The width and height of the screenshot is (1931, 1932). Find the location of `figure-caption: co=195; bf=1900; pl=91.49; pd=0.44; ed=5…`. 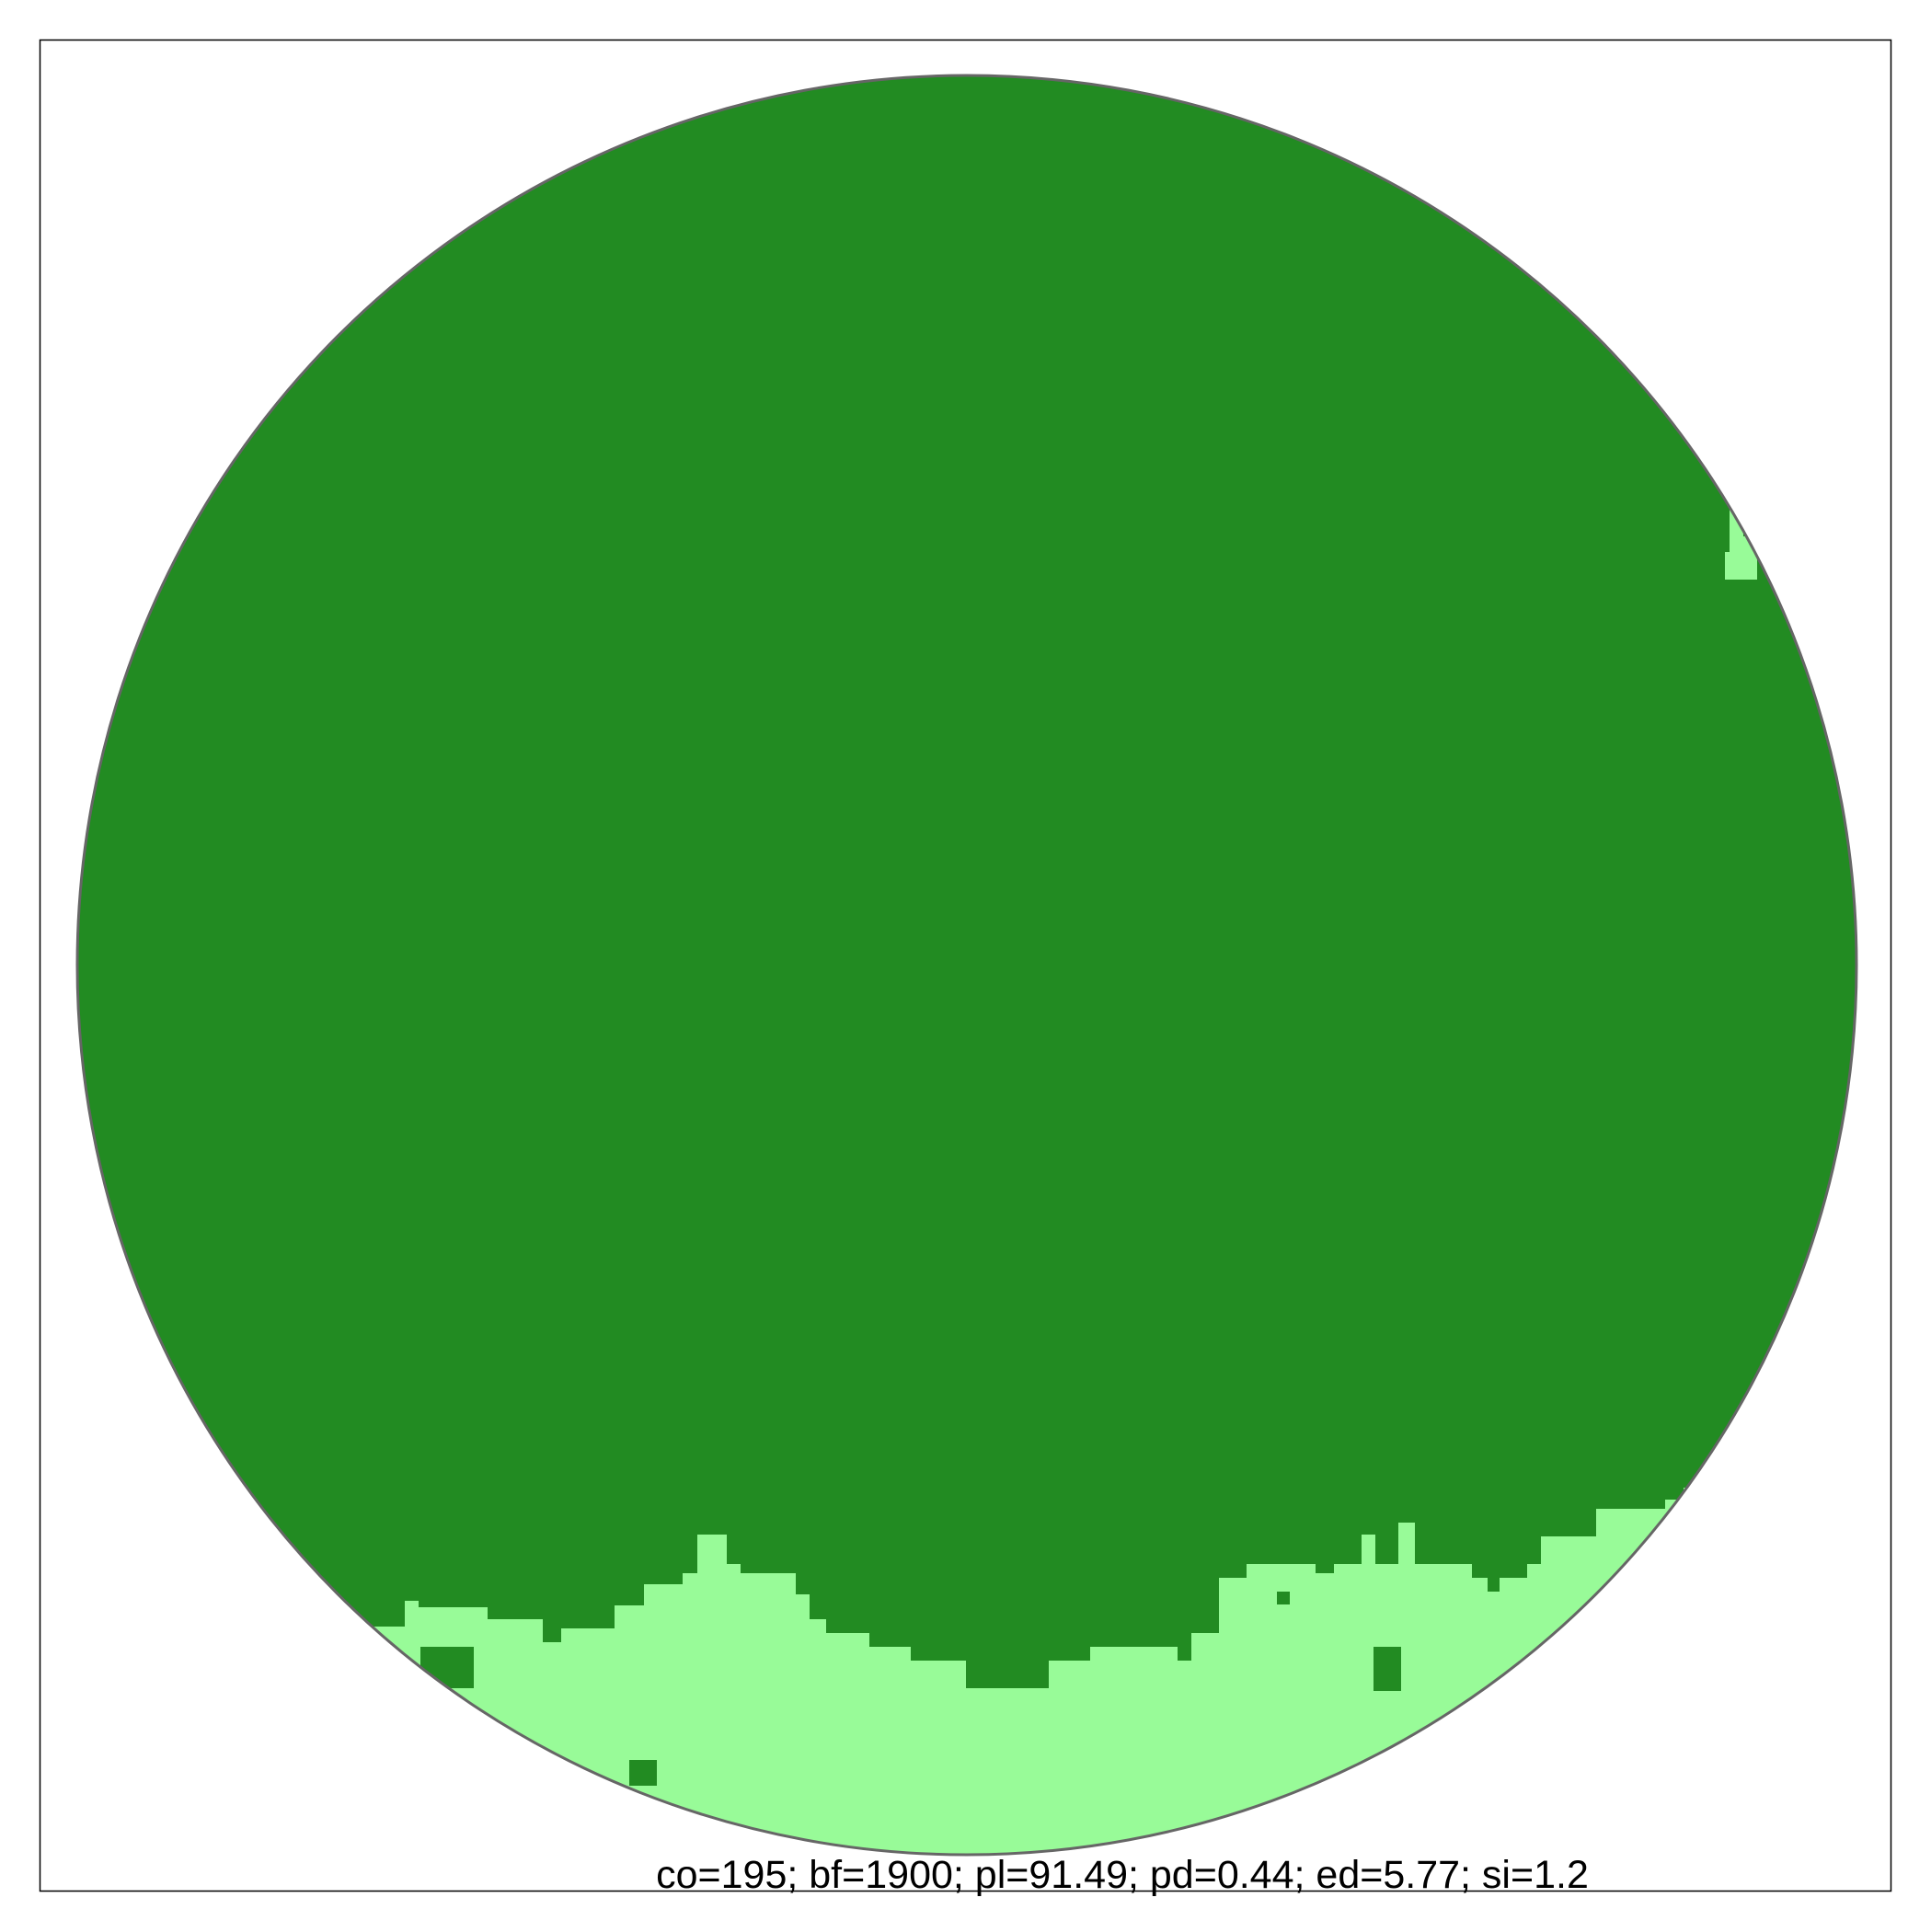

figure-caption: co=195; bf=1900; pl=91.49; pd=0.44; ed=5… is located at coordinates (1122, 1875).